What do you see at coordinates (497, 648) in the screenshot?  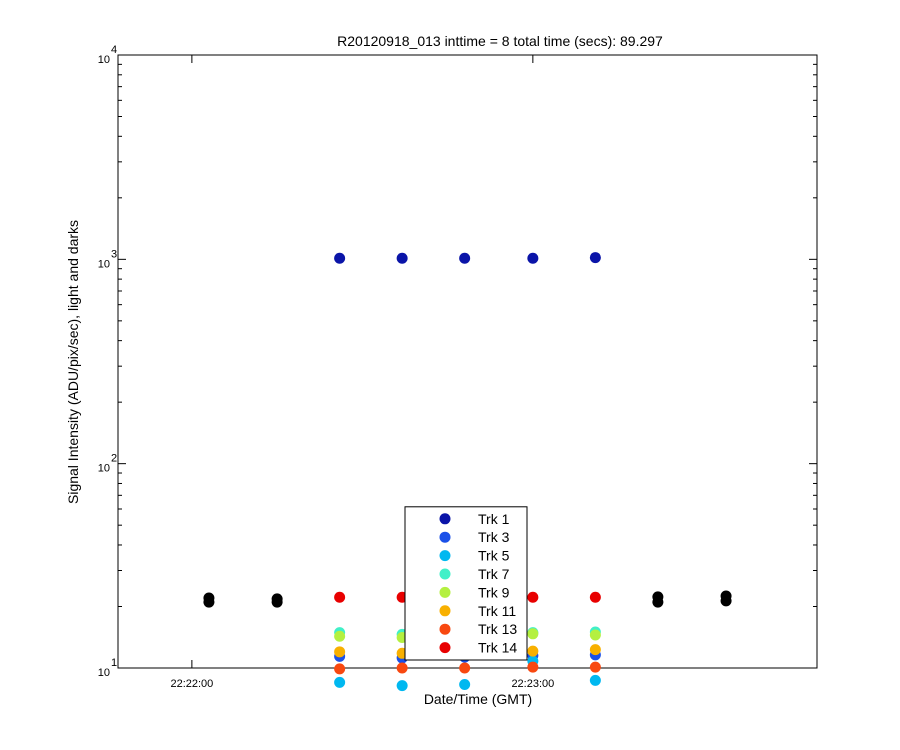 I see `legend-label: Trk 14` at bounding box center [497, 648].